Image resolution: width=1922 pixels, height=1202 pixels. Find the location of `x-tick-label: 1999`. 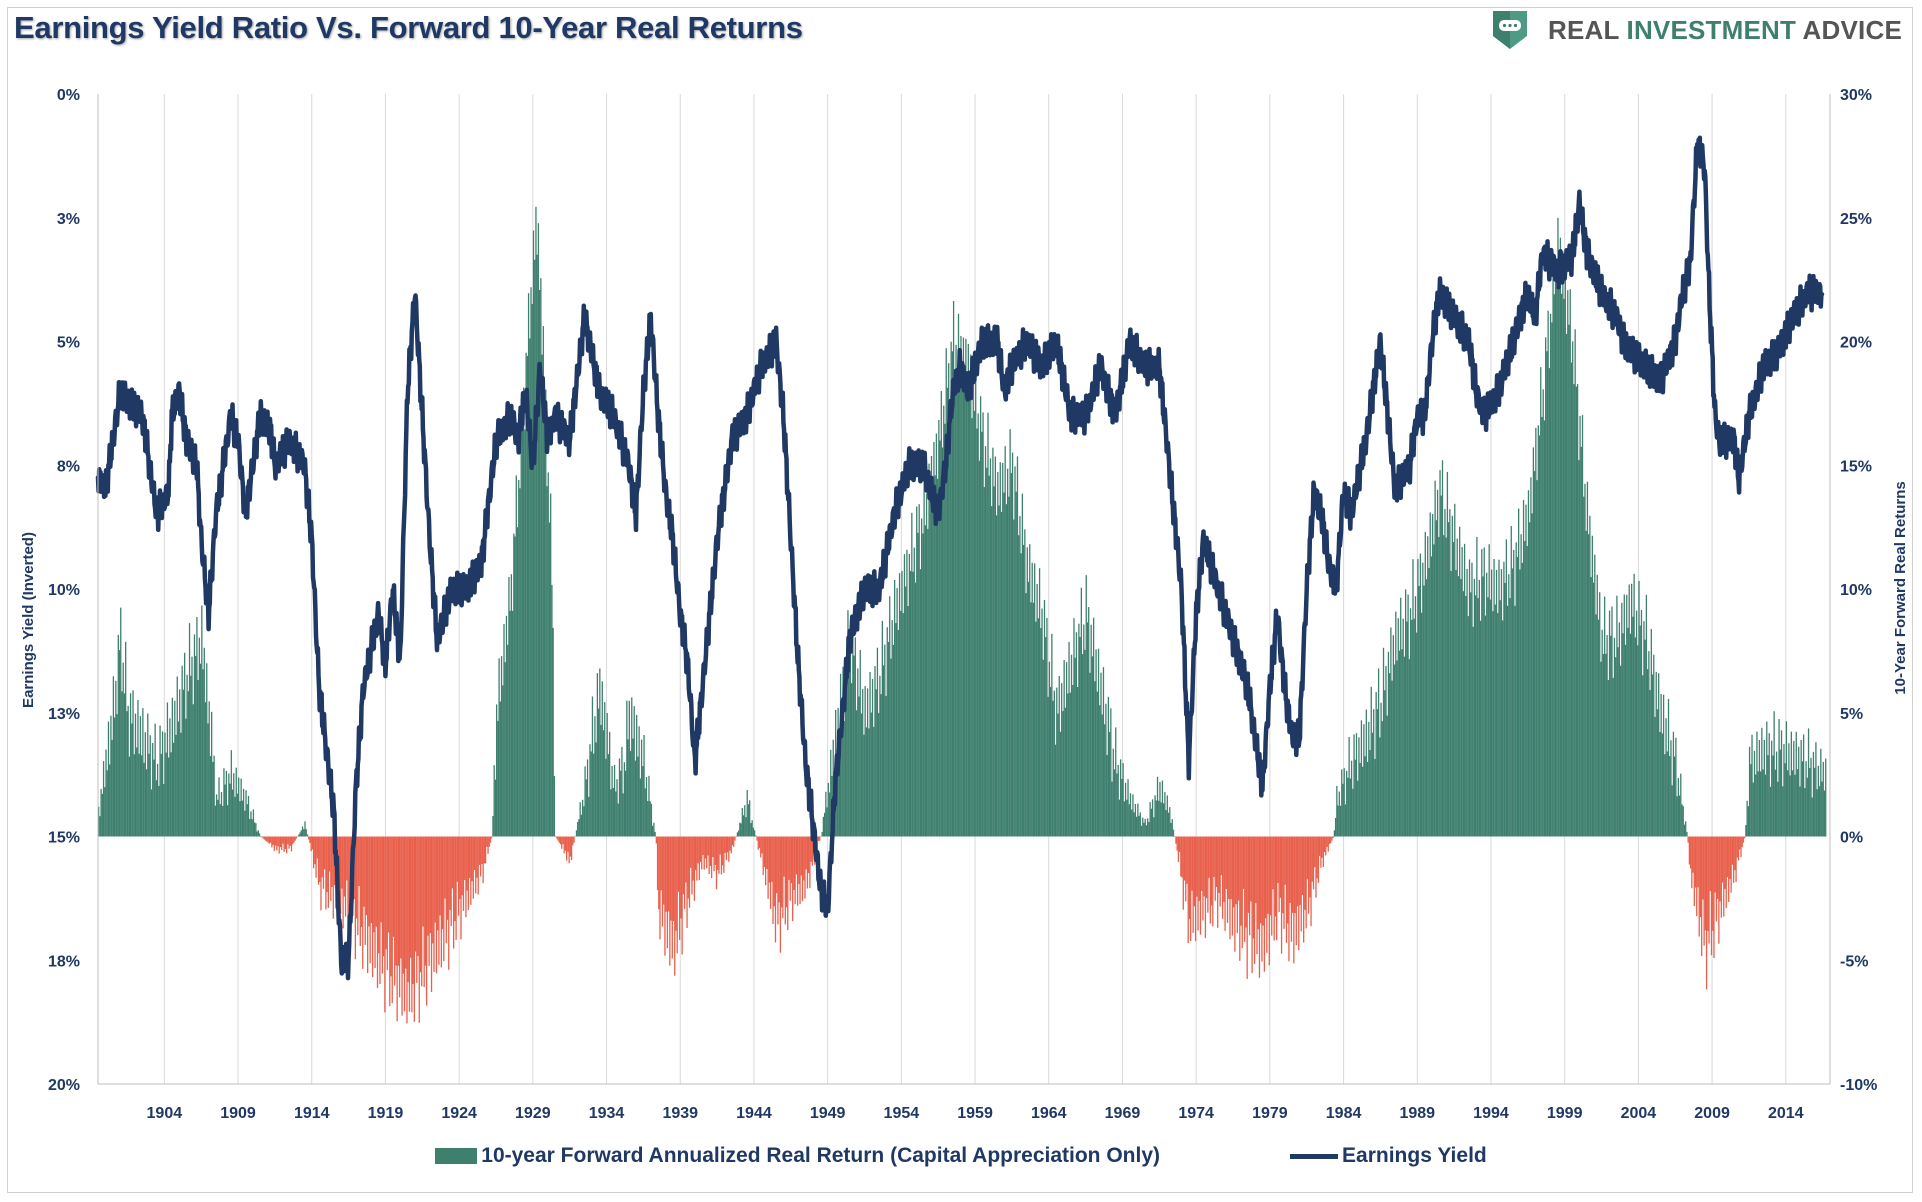

x-tick-label: 1999 is located at coordinates (1565, 1113).